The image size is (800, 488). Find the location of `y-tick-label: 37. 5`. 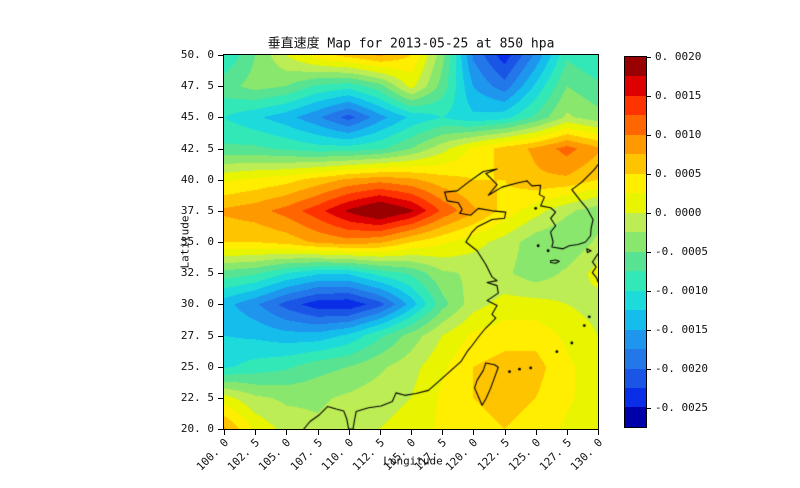

y-tick-label: 37. 5 is located at coordinates (197, 210).